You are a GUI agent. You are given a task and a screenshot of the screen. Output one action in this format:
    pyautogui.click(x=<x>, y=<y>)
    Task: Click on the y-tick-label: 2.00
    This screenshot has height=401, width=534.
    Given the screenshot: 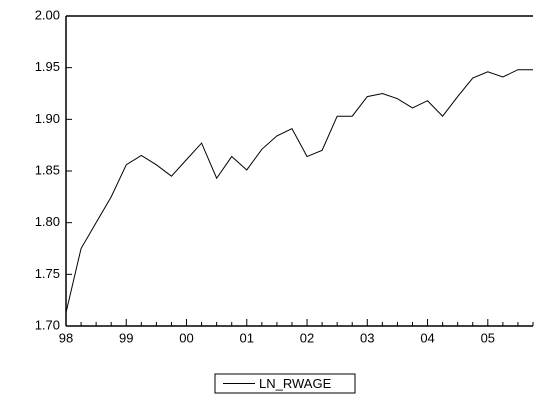 What is the action you would take?
    pyautogui.click(x=47, y=14)
    